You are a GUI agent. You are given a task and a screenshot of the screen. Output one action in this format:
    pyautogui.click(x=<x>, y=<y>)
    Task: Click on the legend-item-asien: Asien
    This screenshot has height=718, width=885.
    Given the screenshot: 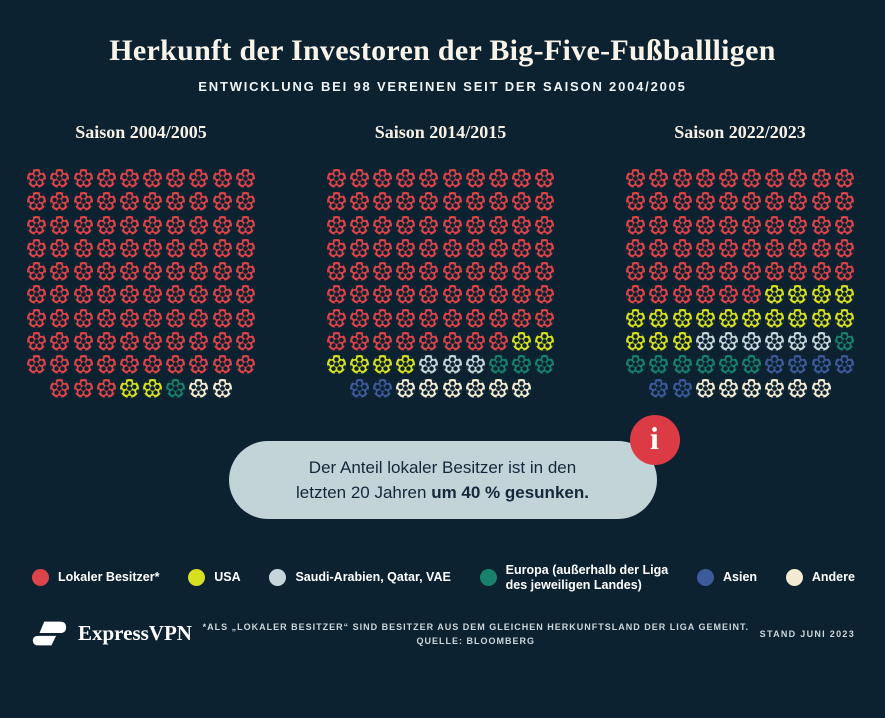 What is the action you would take?
    pyautogui.click(x=727, y=578)
    